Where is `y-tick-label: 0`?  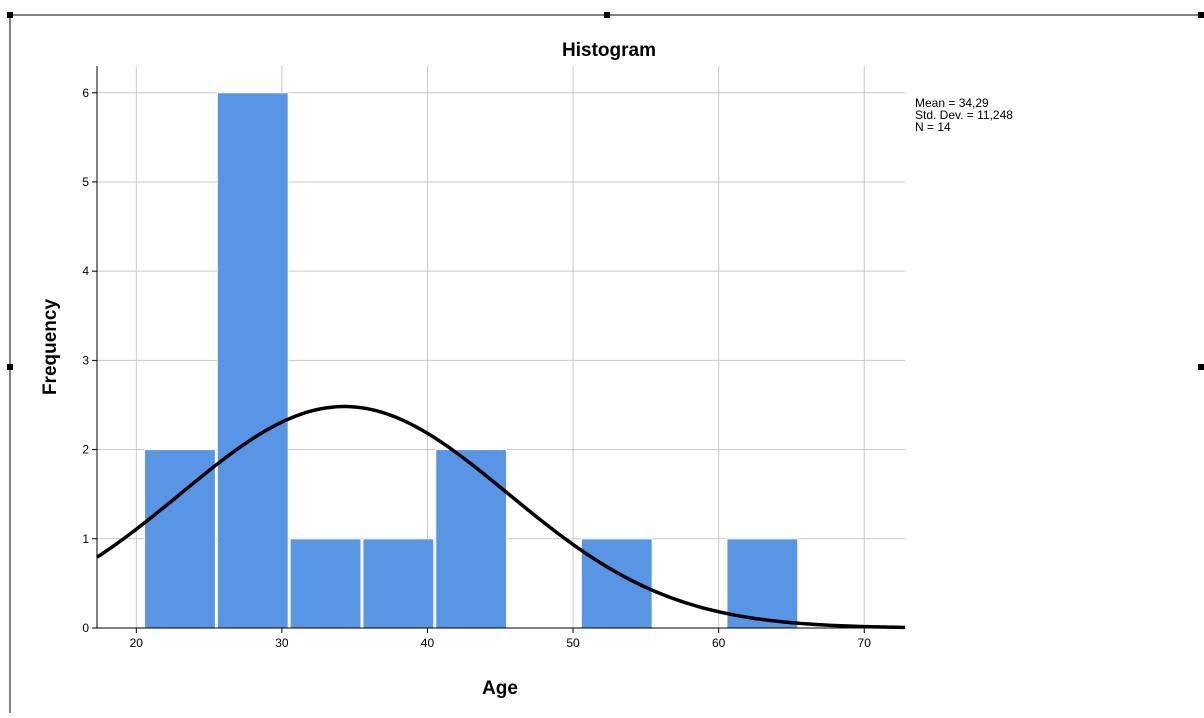 y-tick-label: 0 is located at coordinates (85, 628).